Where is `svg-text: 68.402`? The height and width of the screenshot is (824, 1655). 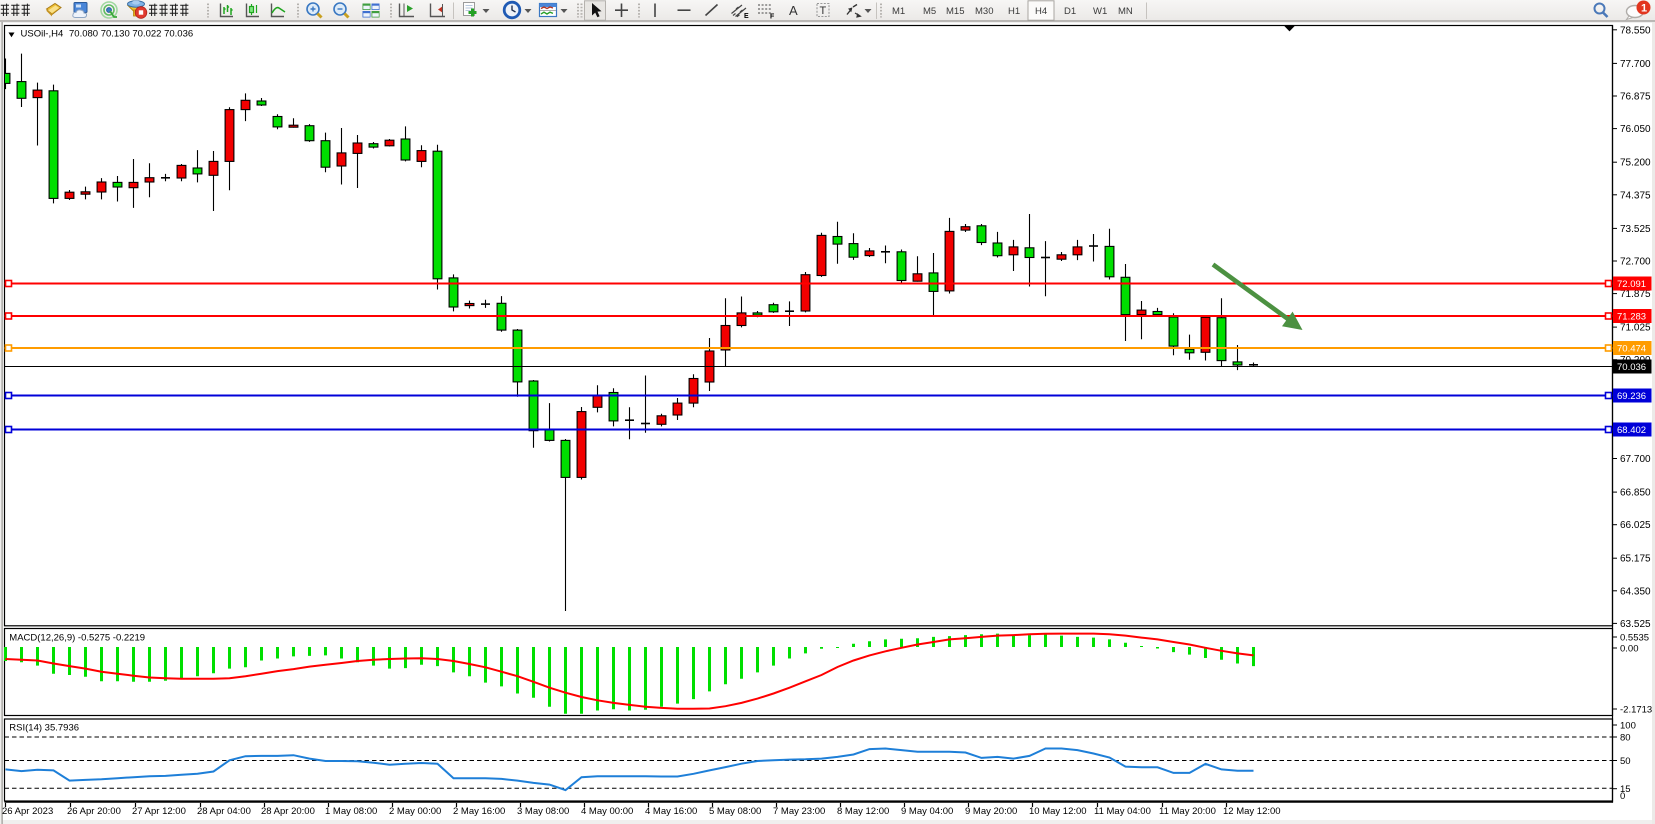
svg-text: 68.402 is located at coordinates (1631, 430).